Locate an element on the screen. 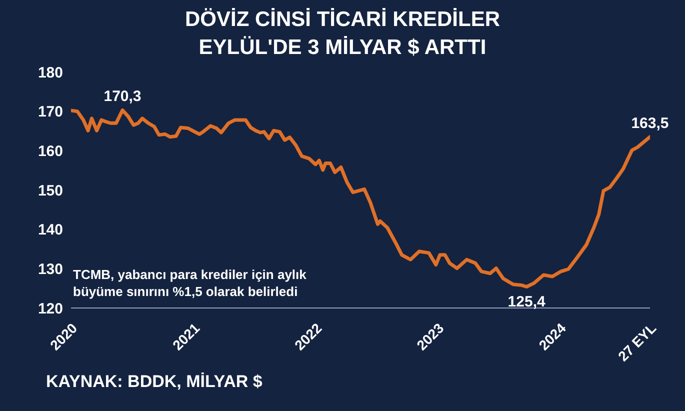 Image resolution: width=685 pixels, height=411 pixels. y-tick-label: 160 is located at coordinates (50, 151).